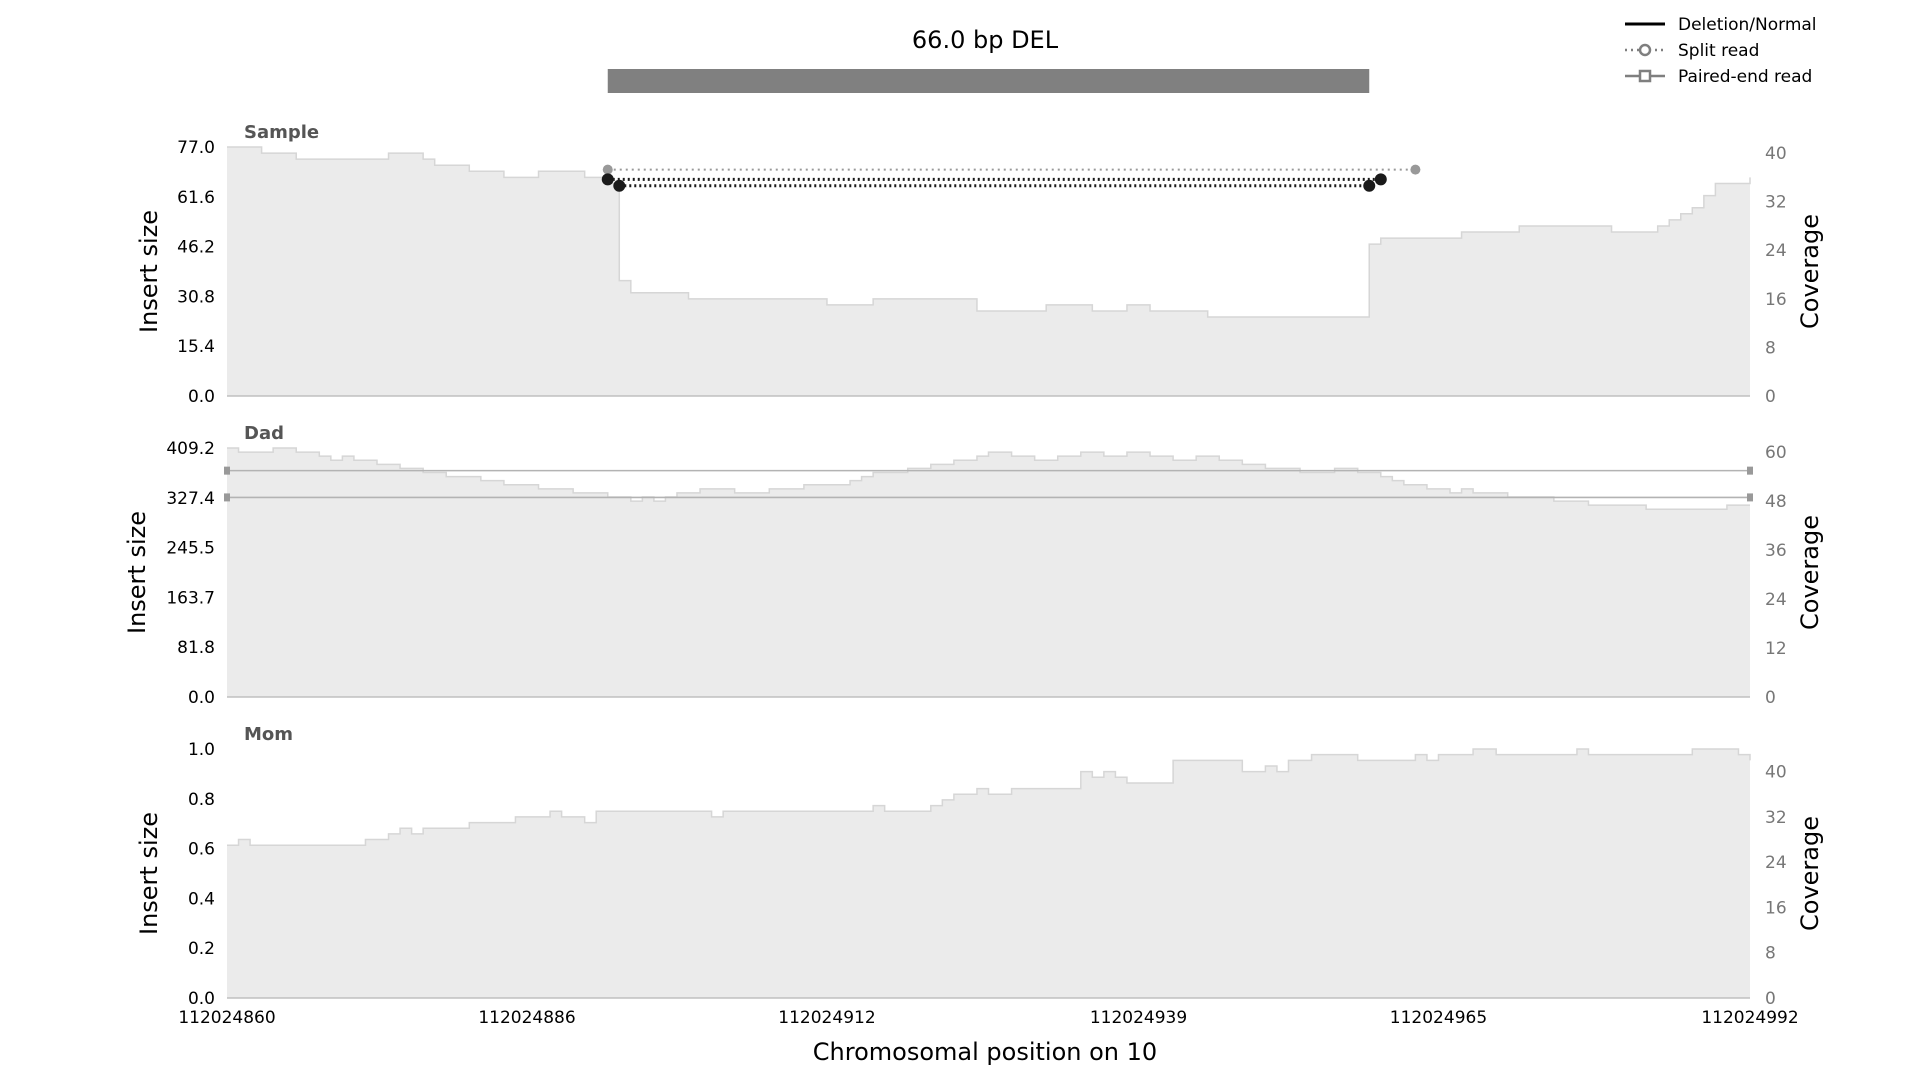 Image resolution: width=1920 pixels, height=1080 pixels. I want to click on y-tick-label: 163.7, so click(190, 598).